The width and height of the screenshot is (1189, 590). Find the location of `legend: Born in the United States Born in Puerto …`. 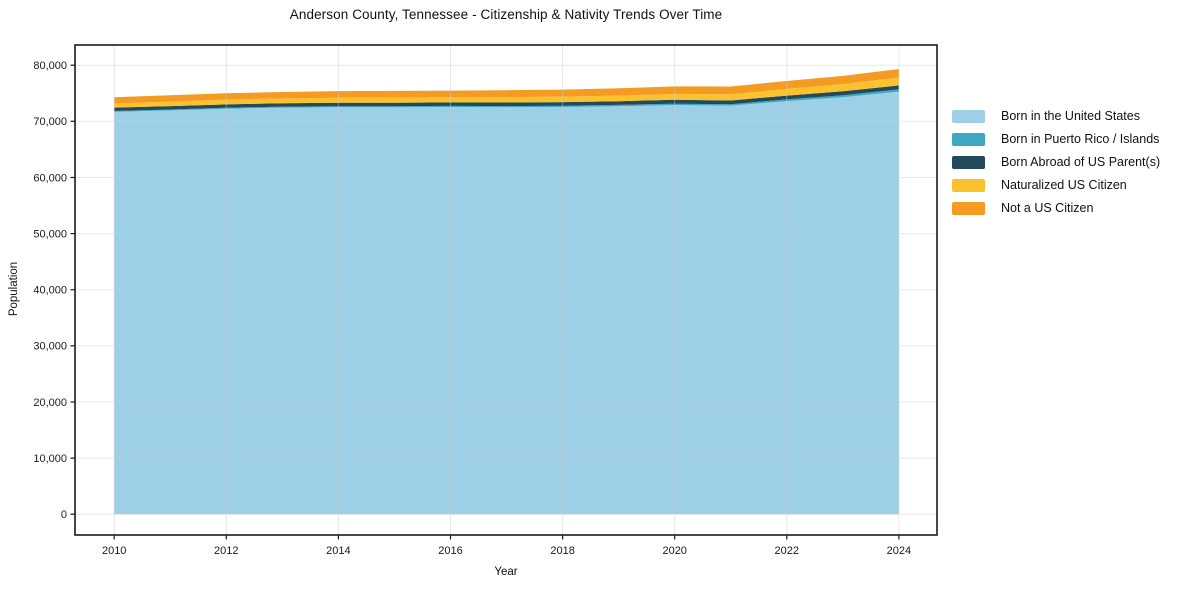

legend: Born in the United States Born in Puerto … is located at coordinates (1056, 162).